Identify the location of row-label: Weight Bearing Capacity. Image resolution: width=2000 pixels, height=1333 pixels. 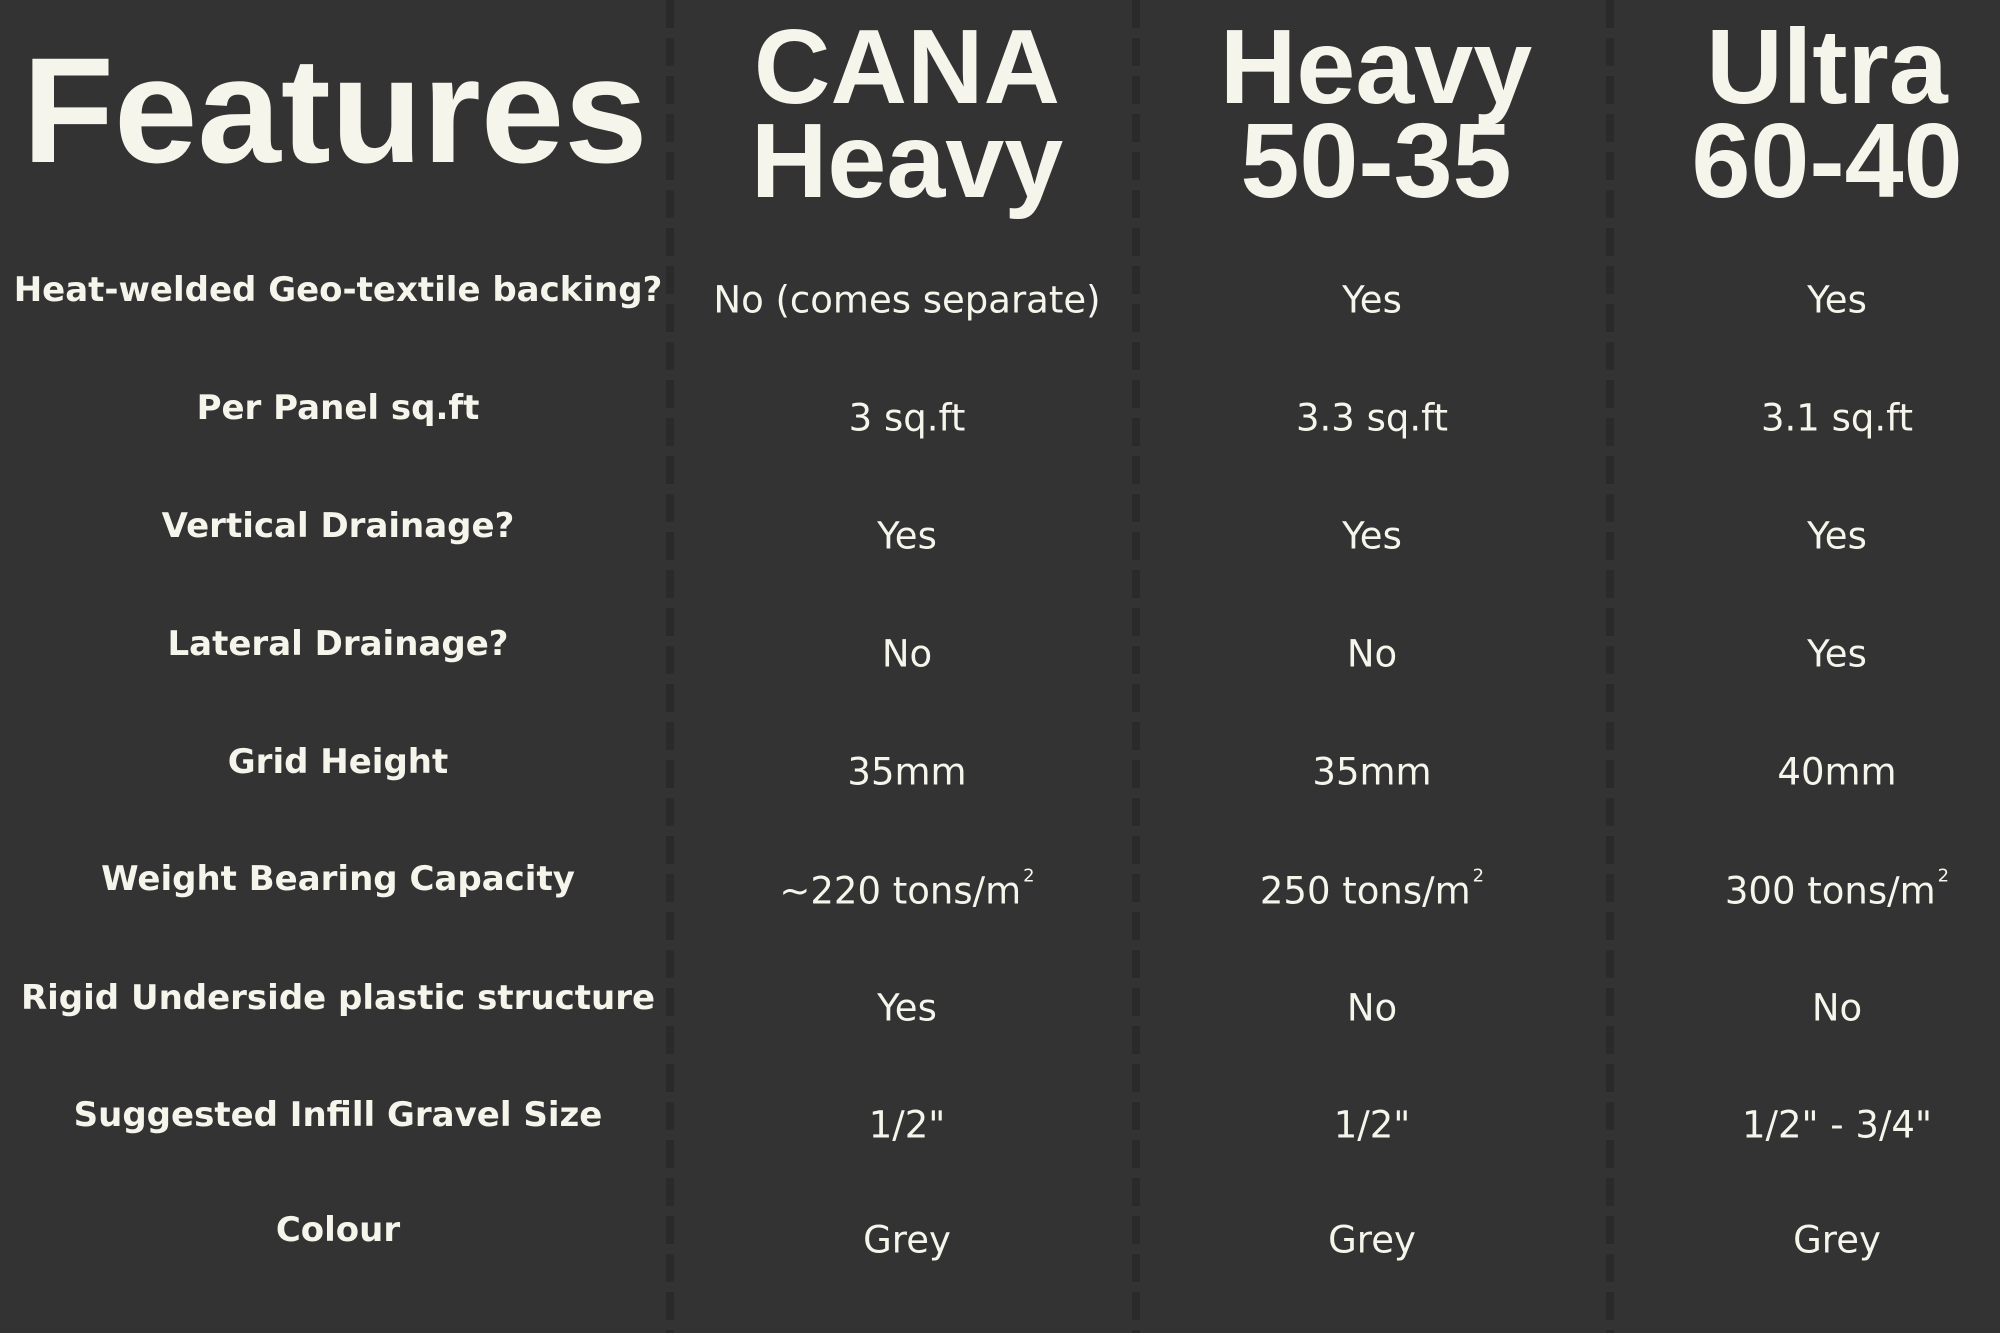
(338, 879).